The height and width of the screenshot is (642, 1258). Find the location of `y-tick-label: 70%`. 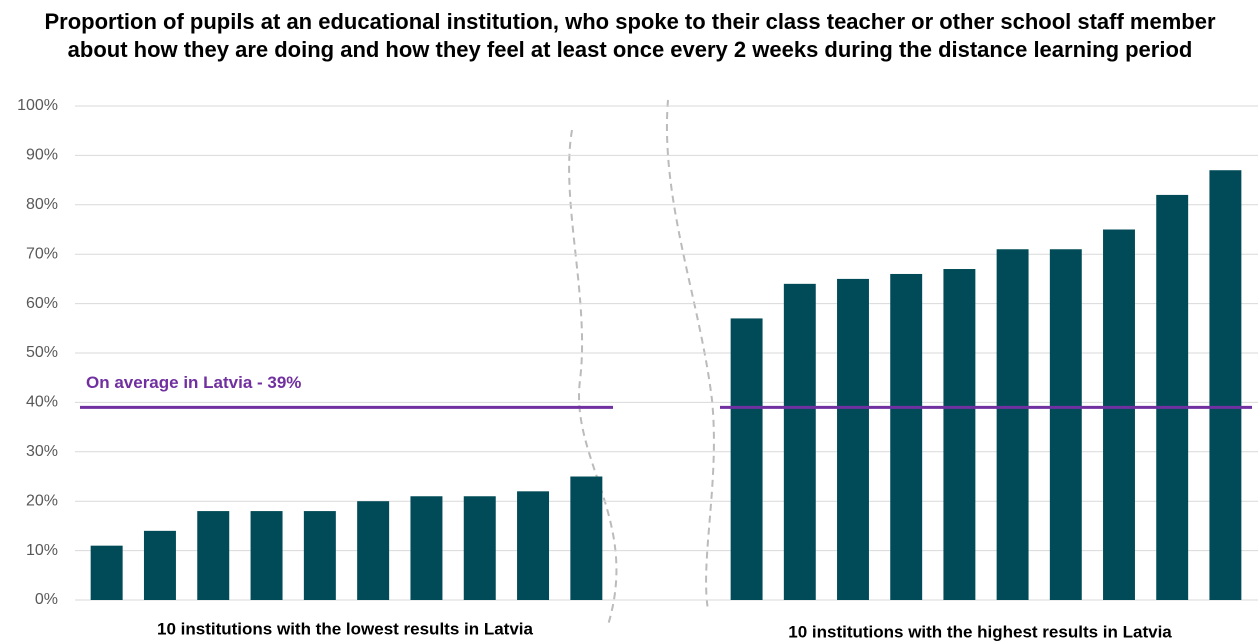

y-tick-label: 70% is located at coordinates (42, 253).